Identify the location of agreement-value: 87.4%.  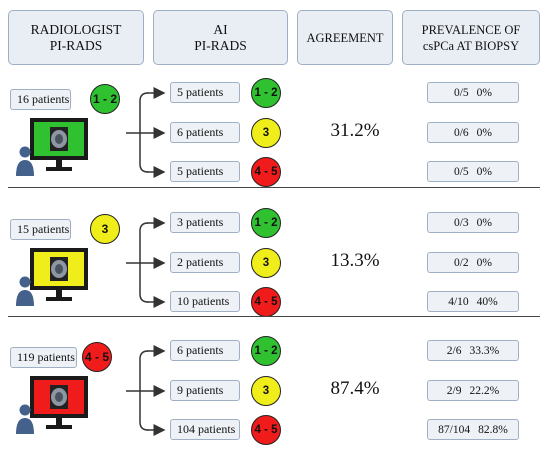
(355, 388).